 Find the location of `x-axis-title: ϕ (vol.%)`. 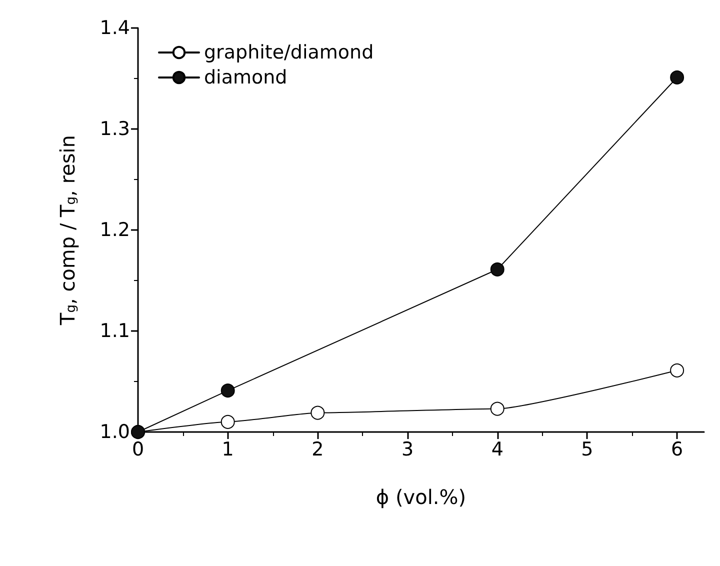

x-axis-title: ϕ (vol.%) is located at coordinates (421, 497).